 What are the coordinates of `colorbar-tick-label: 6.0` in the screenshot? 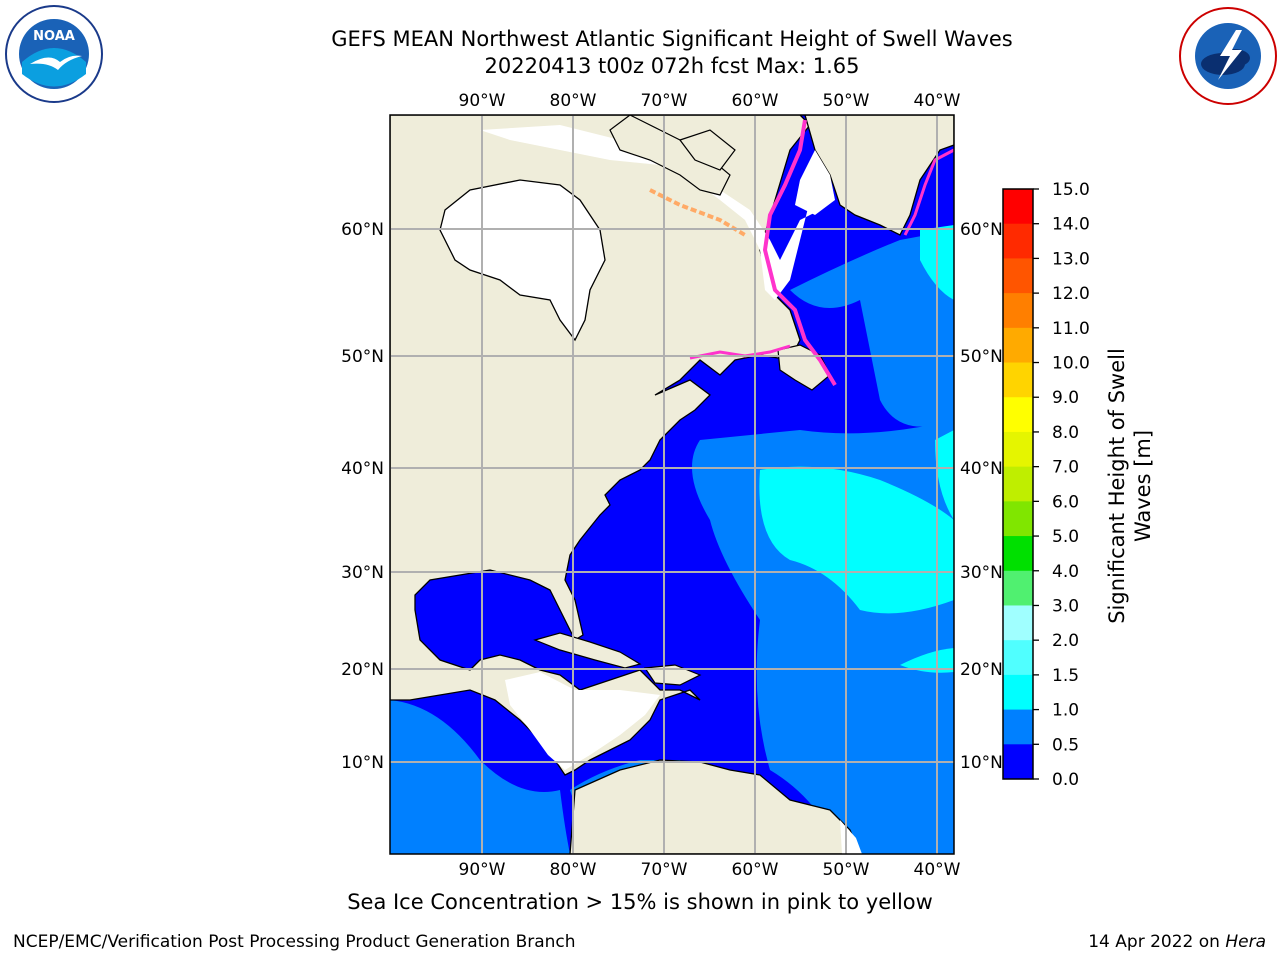 It's located at (1065, 502).